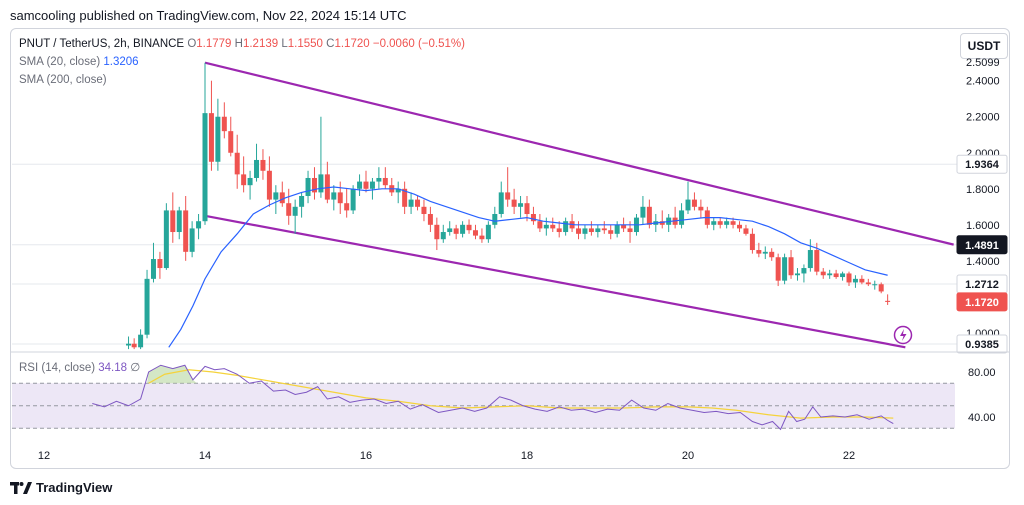 The image size is (1024, 505). What do you see at coordinates (493, 397) in the screenshot?
I see `rsi-line` at bounding box center [493, 397].